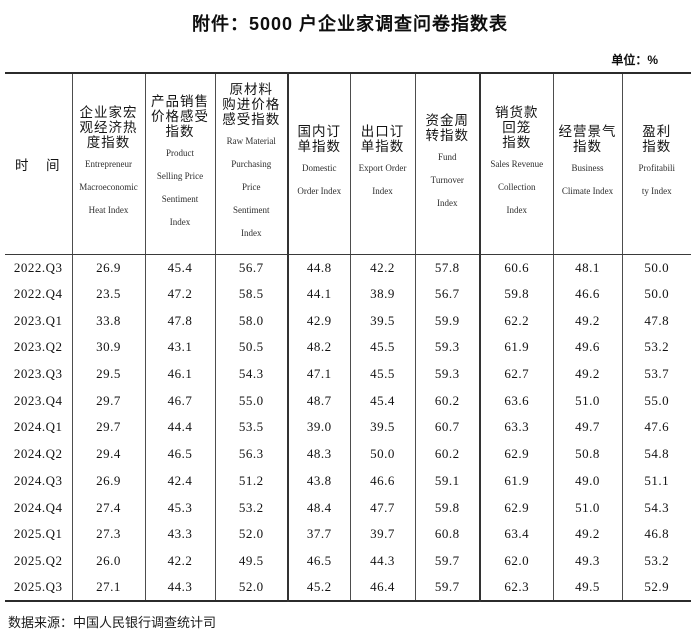 This screenshot has height=636, width=700. I want to click on value-cell: 44.4, so click(180, 427).